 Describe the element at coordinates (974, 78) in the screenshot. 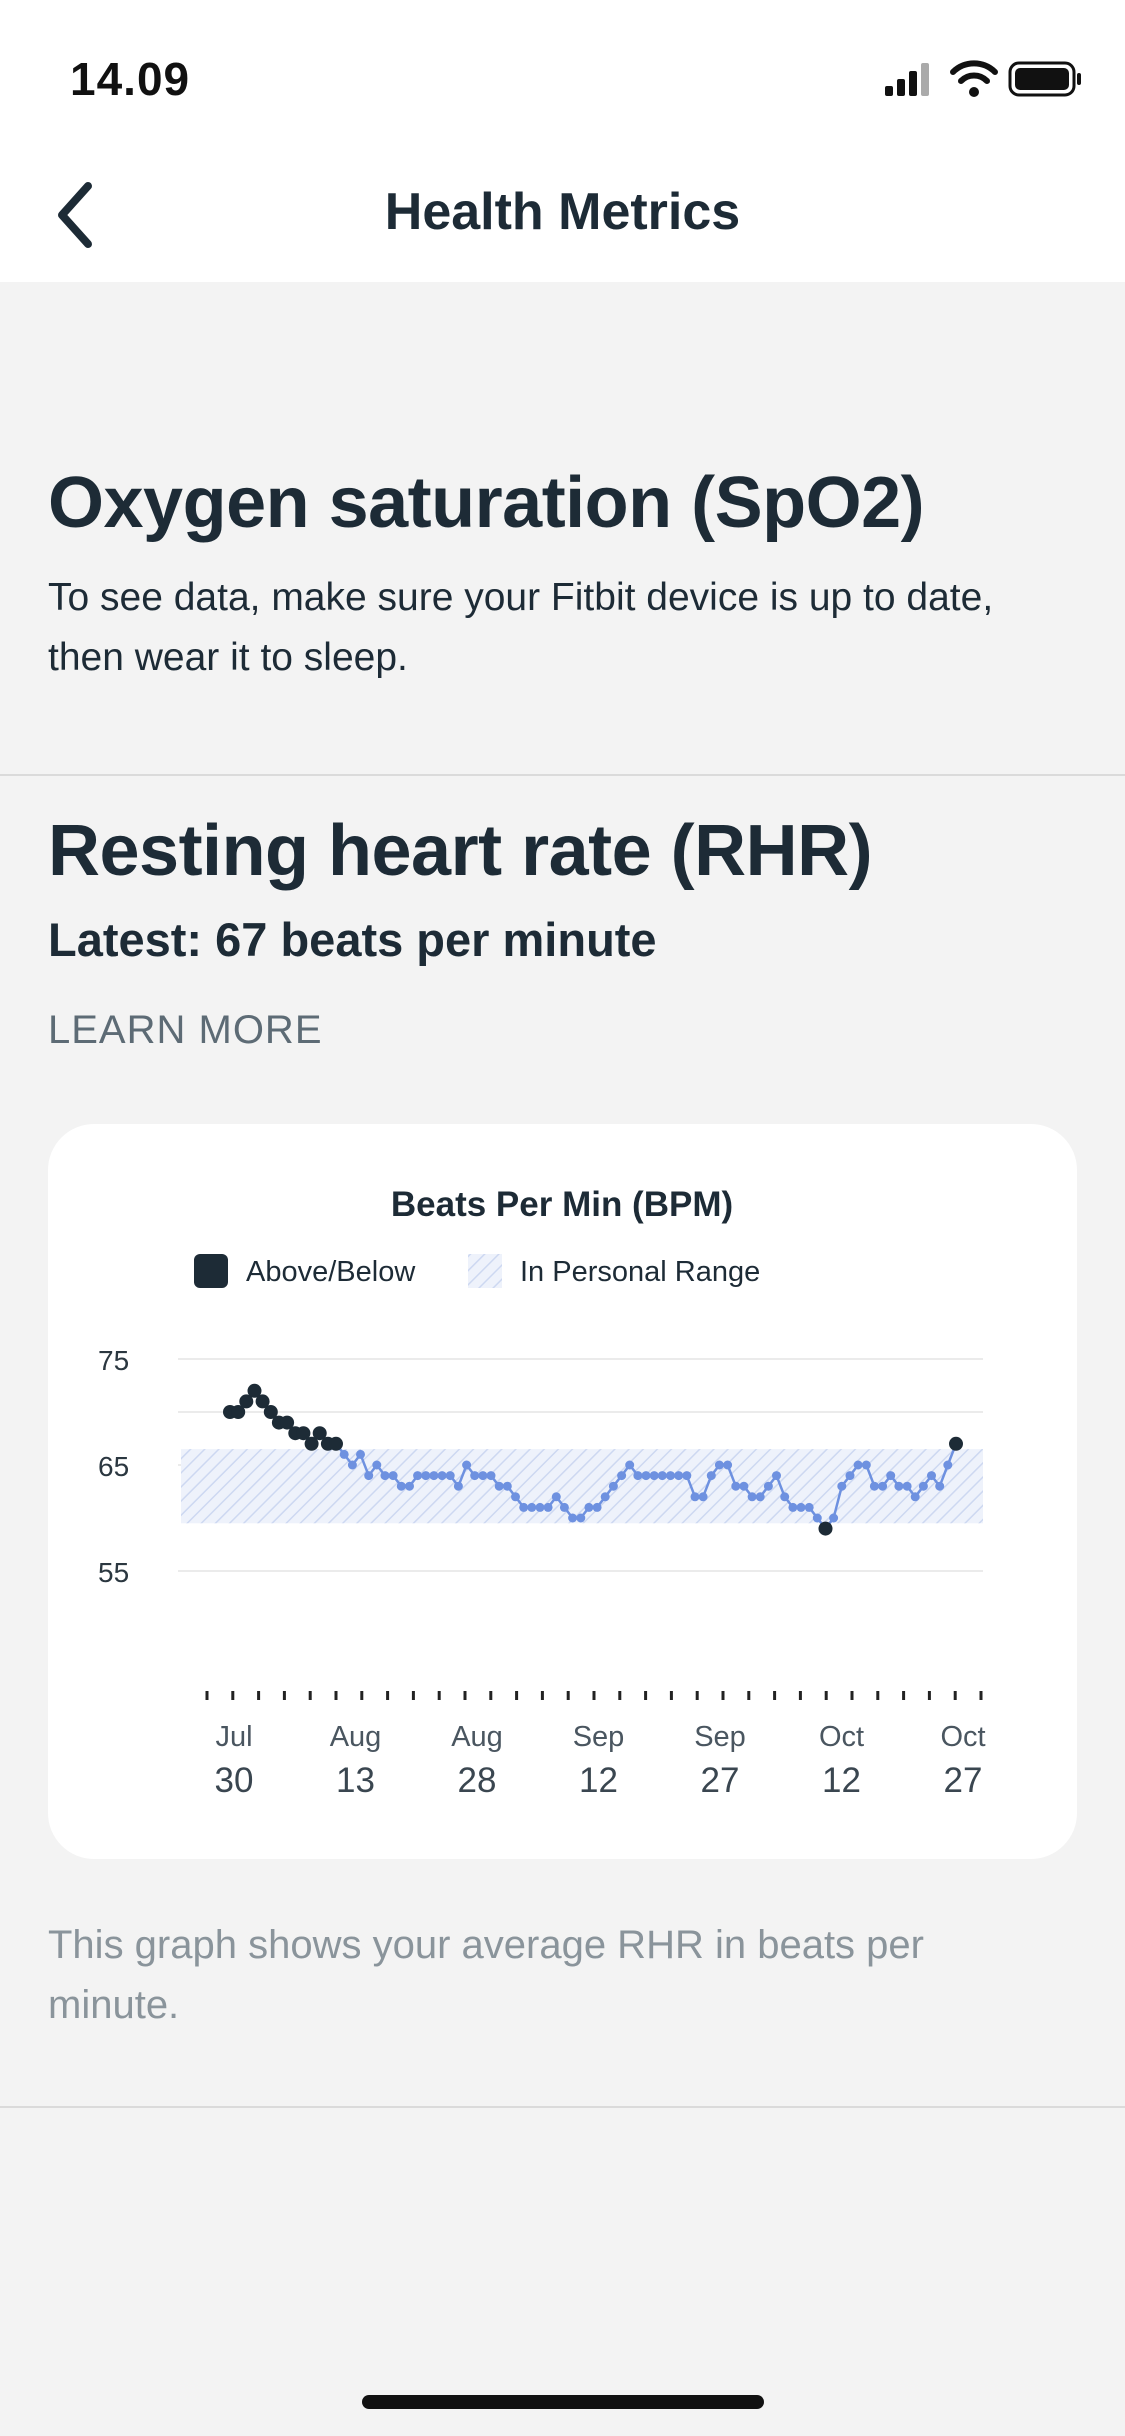

I see `wifi-icon` at that location.